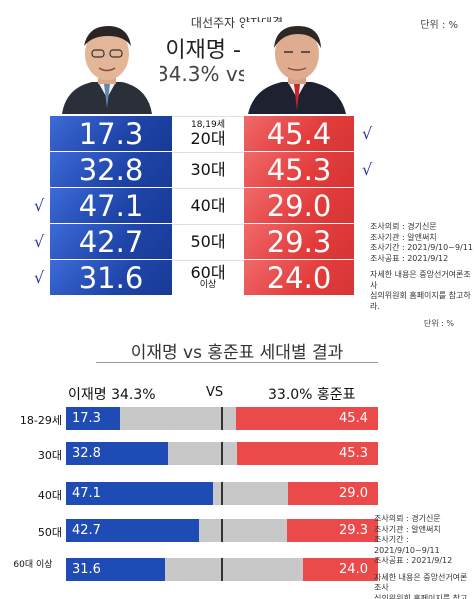 The height and width of the screenshot is (599, 474). What do you see at coordinates (49, 532) in the screenshot?
I see `category-label: 50대` at bounding box center [49, 532].